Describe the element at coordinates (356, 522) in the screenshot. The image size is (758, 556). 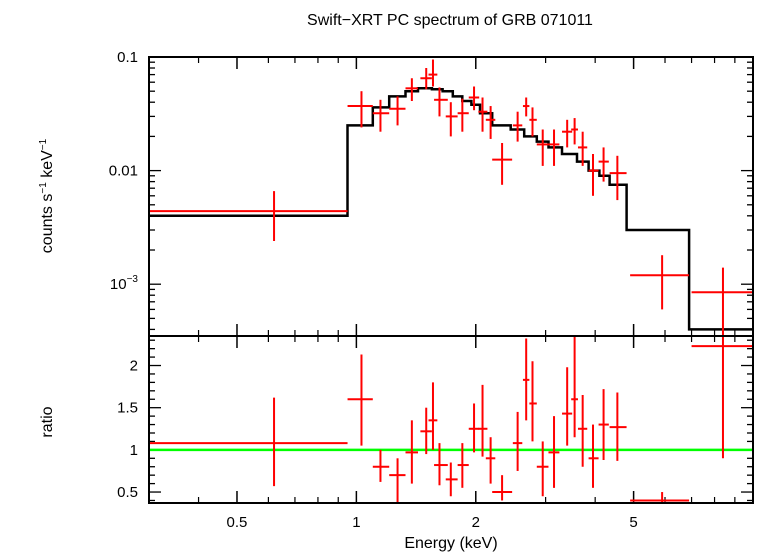
I see `x-tick-label: 1` at that location.